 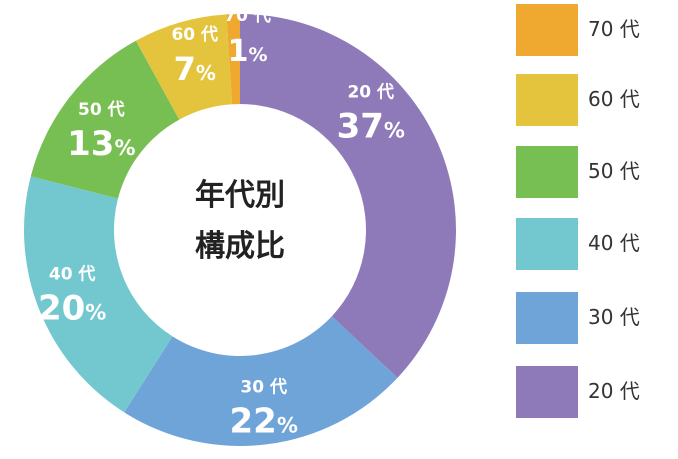 I want to click on center-label-line-1: 年代別, so click(x=240, y=195).